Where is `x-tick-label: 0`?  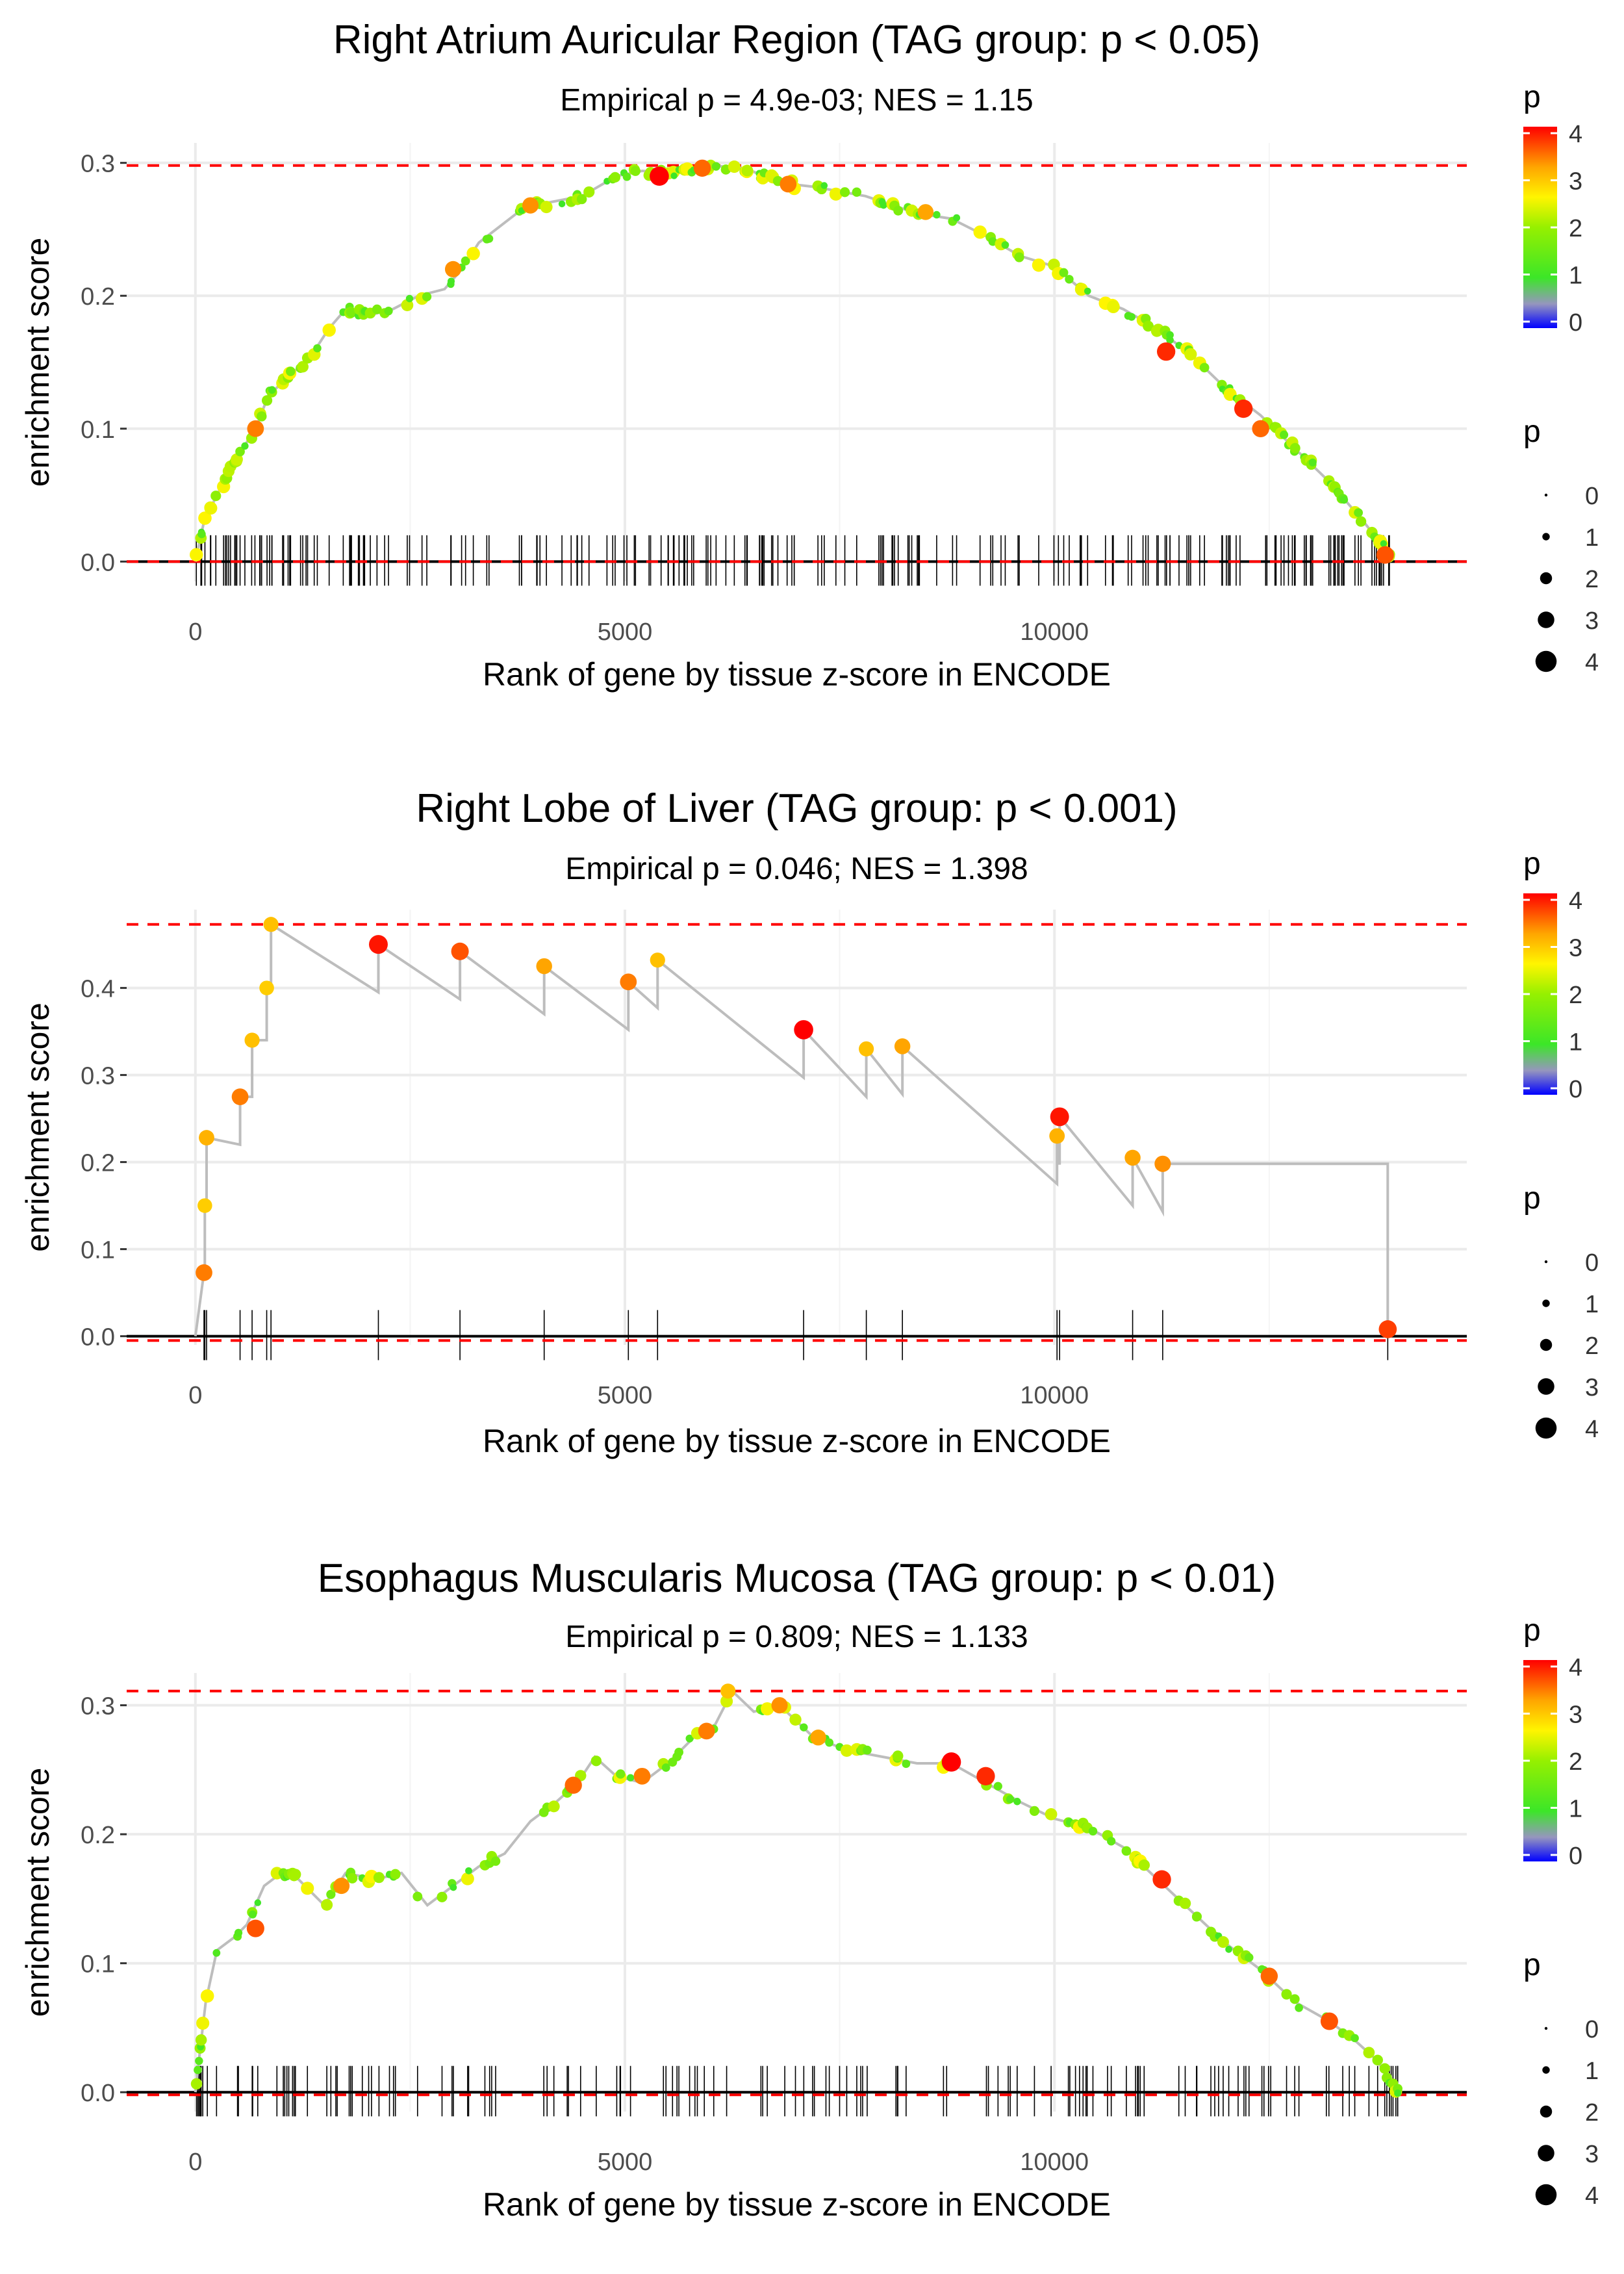
x-tick-label: 0 is located at coordinates (195, 1395).